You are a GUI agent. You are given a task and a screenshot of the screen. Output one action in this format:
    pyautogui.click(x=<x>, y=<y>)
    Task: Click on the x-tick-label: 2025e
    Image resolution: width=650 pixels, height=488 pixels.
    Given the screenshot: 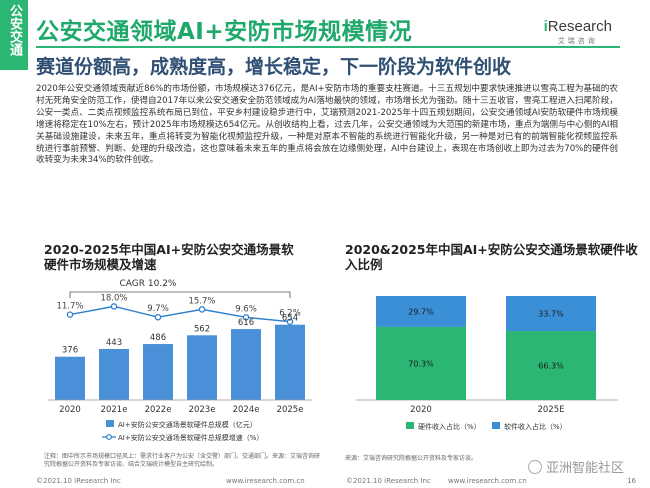 What is the action you would take?
    pyautogui.click(x=290, y=410)
    